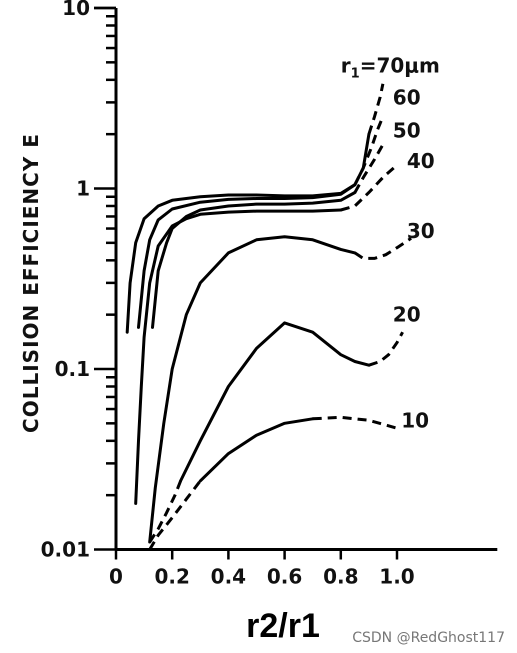 The height and width of the screenshot is (653, 517). Describe the element at coordinates (421, 231) in the screenshot. I see `series-label: 30` at that location.